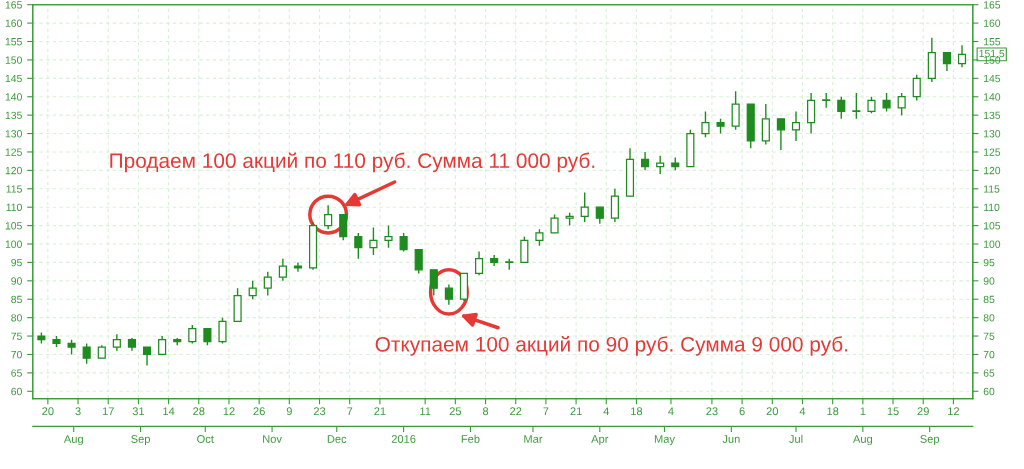 This screenshot has width=1024, height=469. I want to click on x2-tick-label: Mar, so click(533, 439).